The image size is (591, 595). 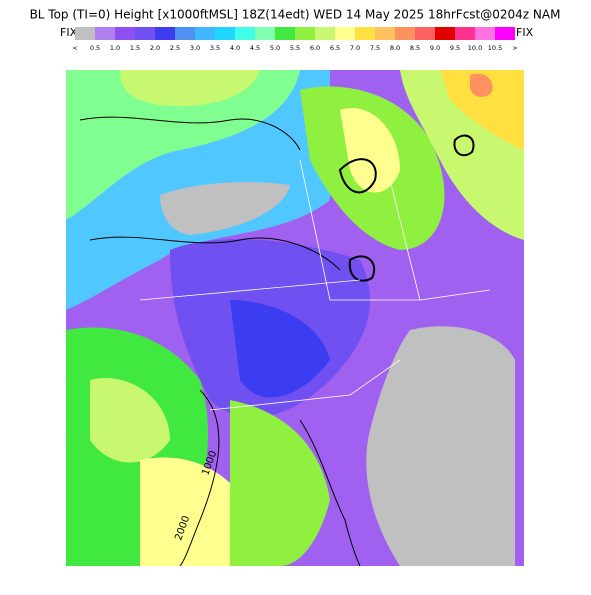 What do you see at coordinates (475, 48) in the screenshot?
I see `colorbar-label: 10.0` at bounding box center [475, 48].